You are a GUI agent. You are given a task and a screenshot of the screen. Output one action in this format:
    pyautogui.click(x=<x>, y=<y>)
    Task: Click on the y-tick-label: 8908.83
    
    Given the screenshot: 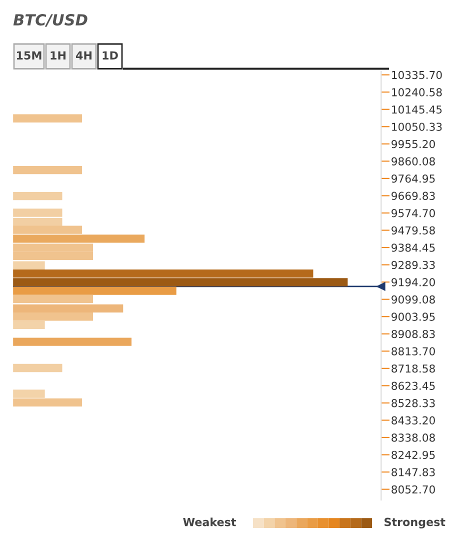 What is the action you would take?
    pyautogui.click(x=413, y=334)
    